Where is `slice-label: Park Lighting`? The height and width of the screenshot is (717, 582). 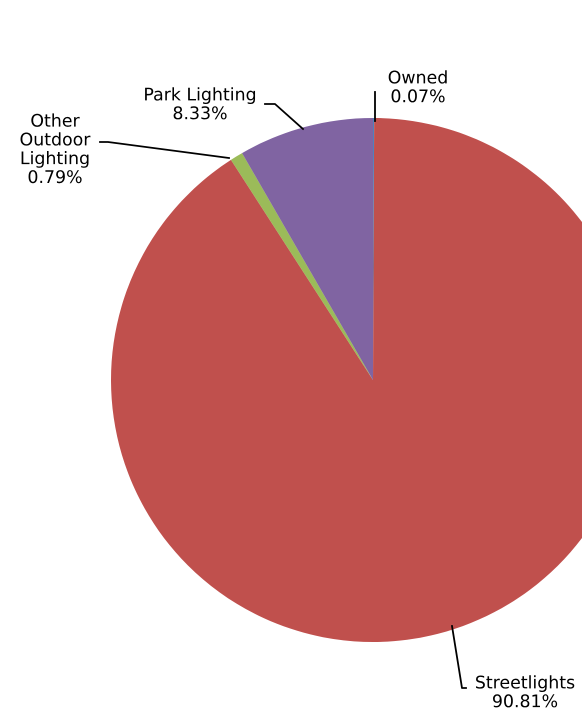 slice-label: Park Lighting is located at coordinates (200, 95).